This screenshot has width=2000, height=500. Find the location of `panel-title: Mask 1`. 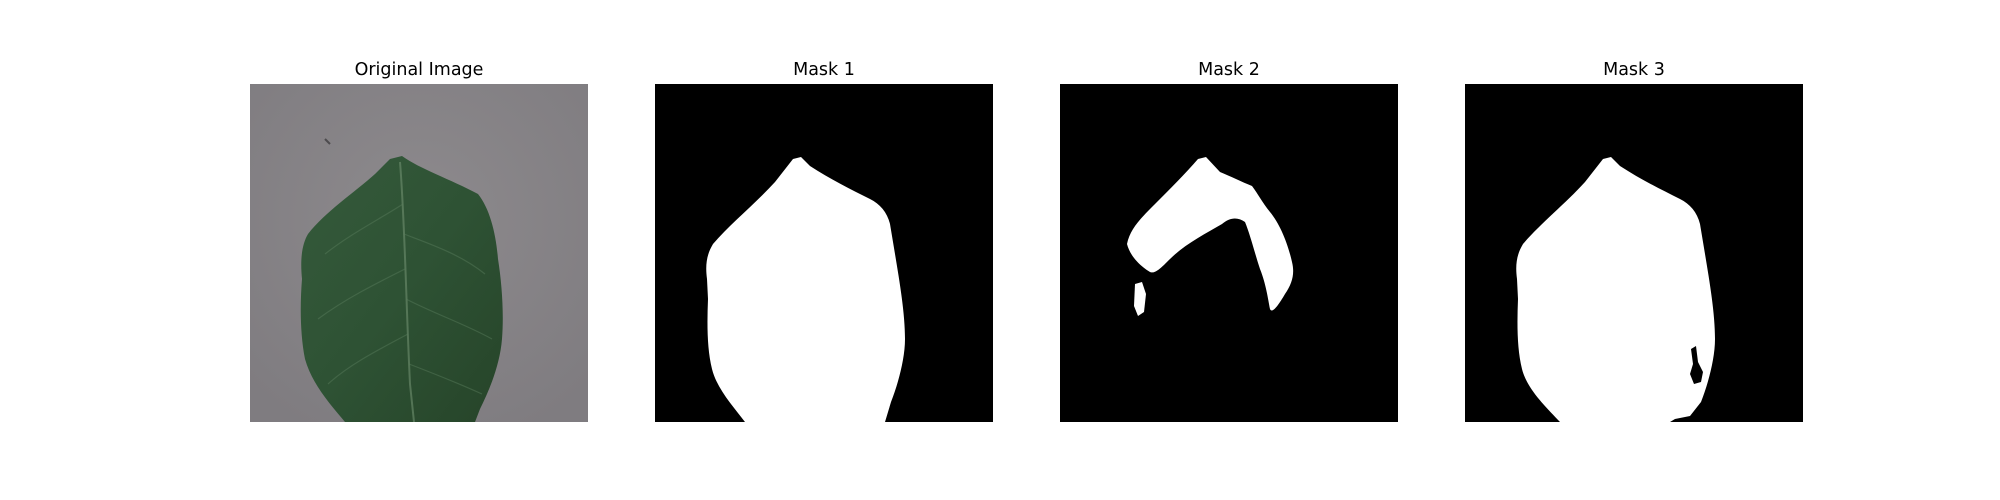

panel-title: Mask 1 is located at coordinates (824, 70).